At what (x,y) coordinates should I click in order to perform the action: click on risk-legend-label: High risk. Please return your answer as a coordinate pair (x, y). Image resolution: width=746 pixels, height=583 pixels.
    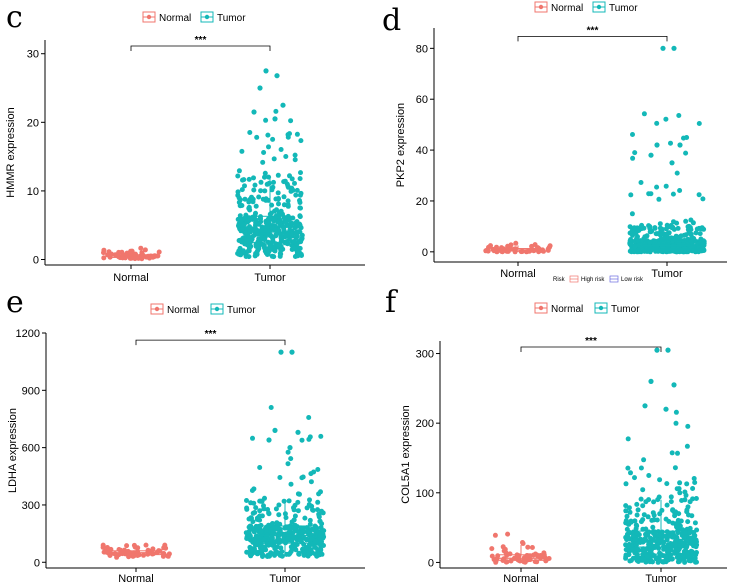
    Looking at the image, I should click on (593, 280).